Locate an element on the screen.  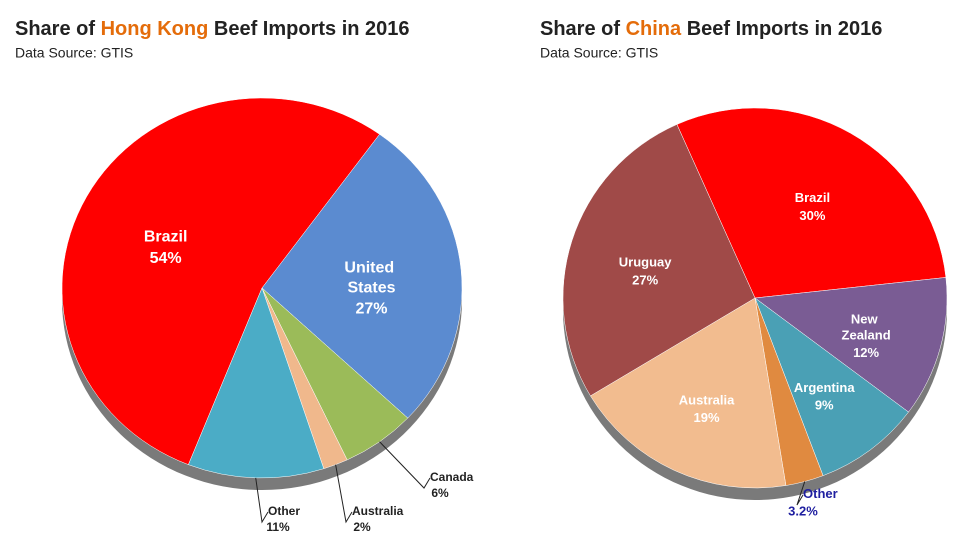
slice-label: United States is located at coordinates (371, 278).